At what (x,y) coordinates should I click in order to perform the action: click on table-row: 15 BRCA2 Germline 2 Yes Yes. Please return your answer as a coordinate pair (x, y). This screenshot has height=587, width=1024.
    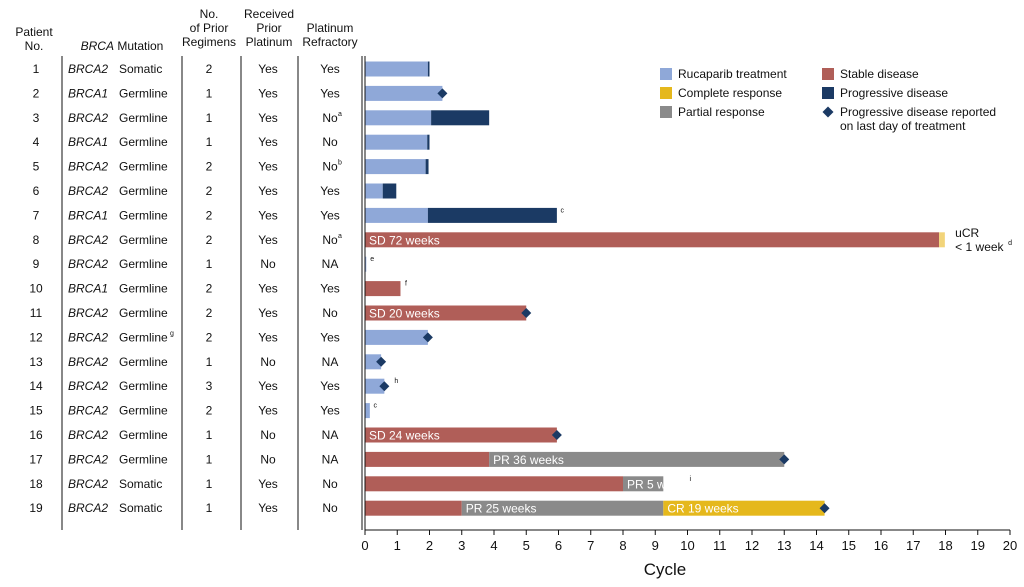
    Looking at the image, I should click on (184, 411).